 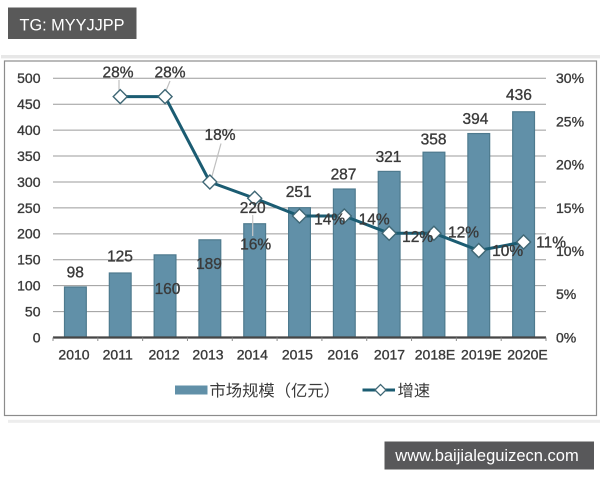 What do you see at coordinates (570, 78) in the screenshot?
I see `svg-text: 30%` at bounding box center [570, 78].